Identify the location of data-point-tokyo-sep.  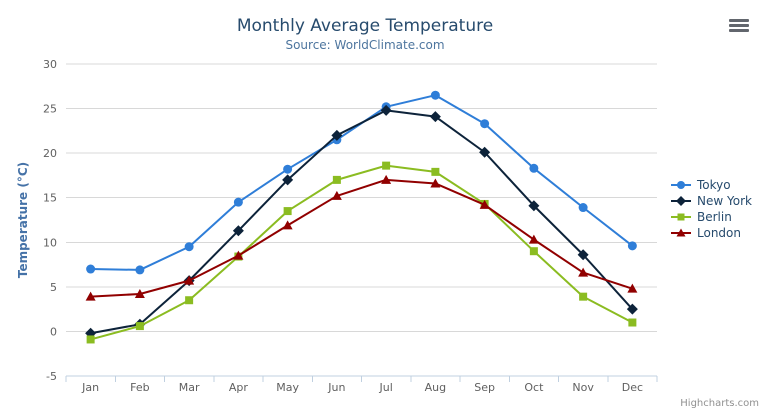
(485, 124).